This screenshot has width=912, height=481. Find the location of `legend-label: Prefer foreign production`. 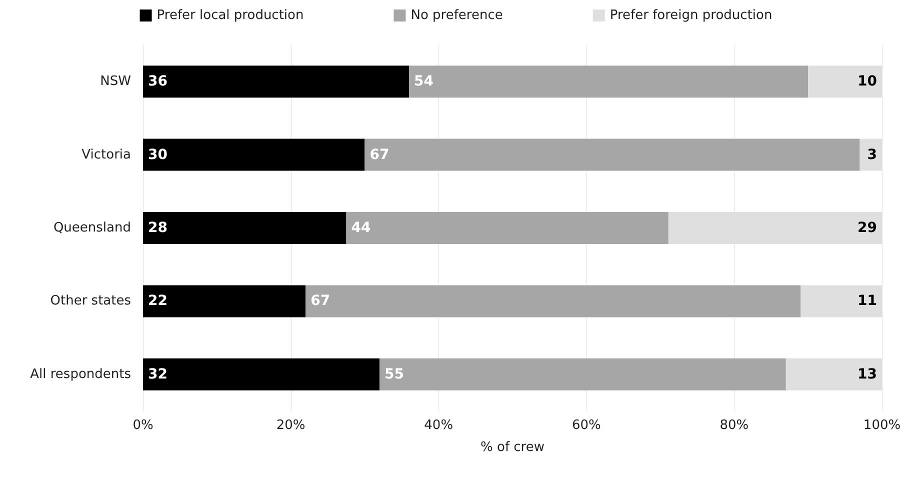

legend-label: Prefer foreign production is located at coordinates (691, 15).